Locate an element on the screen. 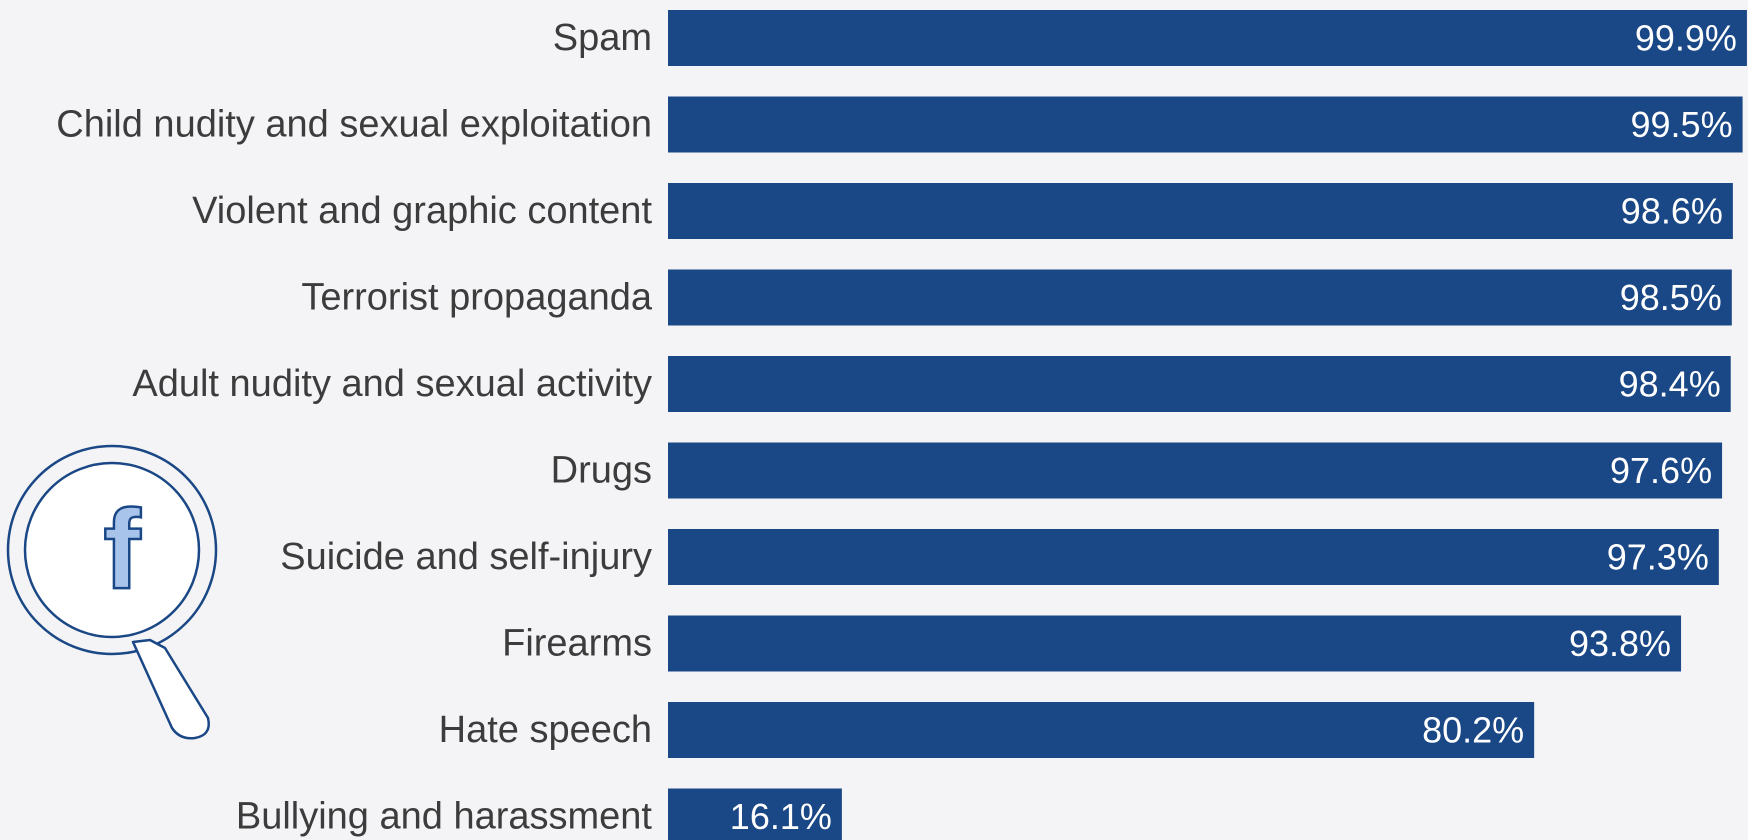 The height and width of the screenshot is (840, 1748). bar-child-nudity-and-sexual-exploitation is located at coordinates (1205, 124).